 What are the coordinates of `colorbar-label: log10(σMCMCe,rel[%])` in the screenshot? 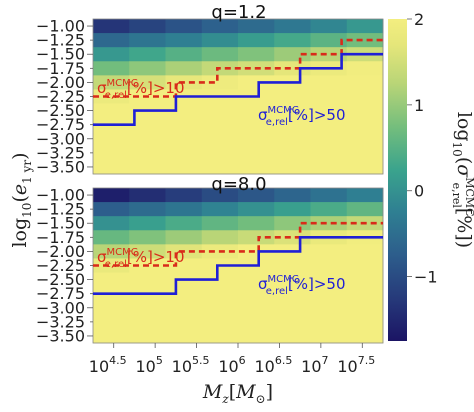 It's located at (462, 180).